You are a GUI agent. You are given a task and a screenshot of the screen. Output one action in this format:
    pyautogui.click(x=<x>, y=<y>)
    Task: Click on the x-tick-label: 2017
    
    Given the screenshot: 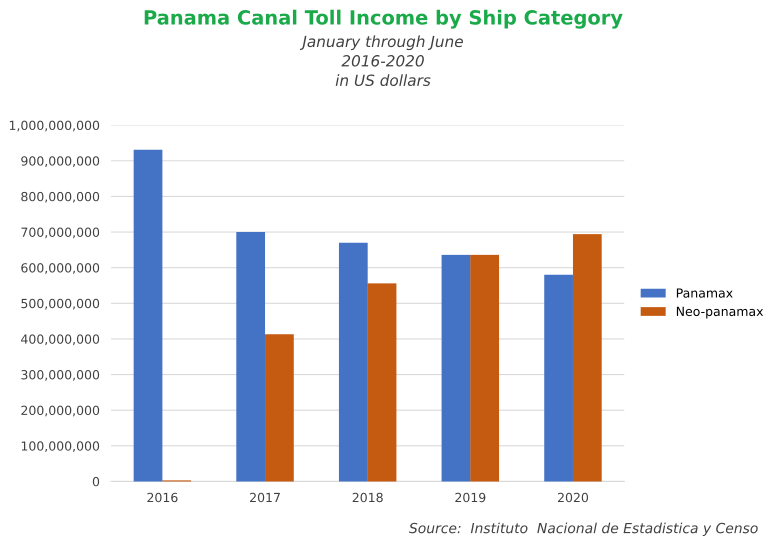 What is the action you would take?
    pyautogui.click(x=265, y=497)
    